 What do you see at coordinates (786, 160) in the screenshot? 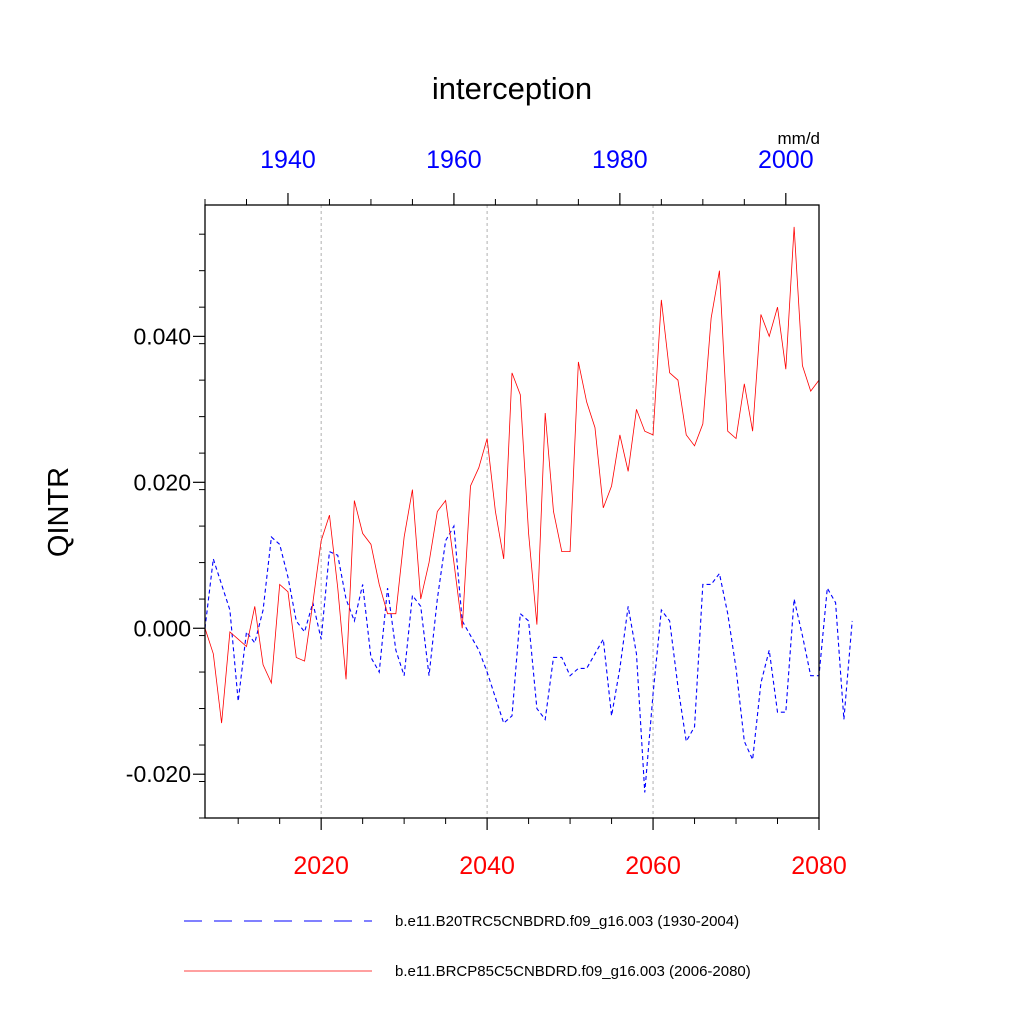
I see `top-tick-label: 2000` at bounding box center [786, 160].